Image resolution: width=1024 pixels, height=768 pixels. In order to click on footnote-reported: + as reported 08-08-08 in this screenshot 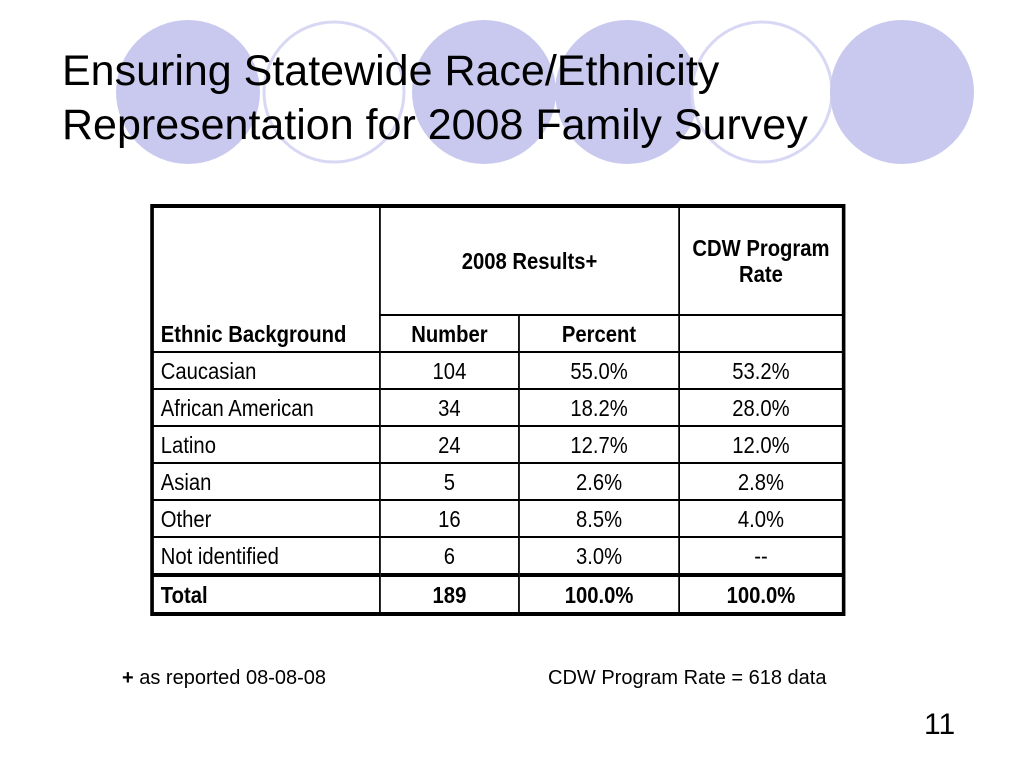, I will do `click(224, 678)`.